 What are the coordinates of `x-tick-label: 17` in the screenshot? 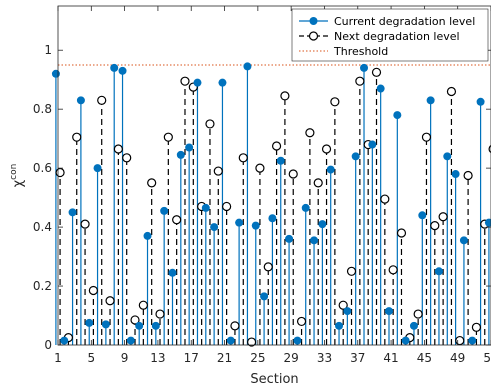 It's located at (191, 358).